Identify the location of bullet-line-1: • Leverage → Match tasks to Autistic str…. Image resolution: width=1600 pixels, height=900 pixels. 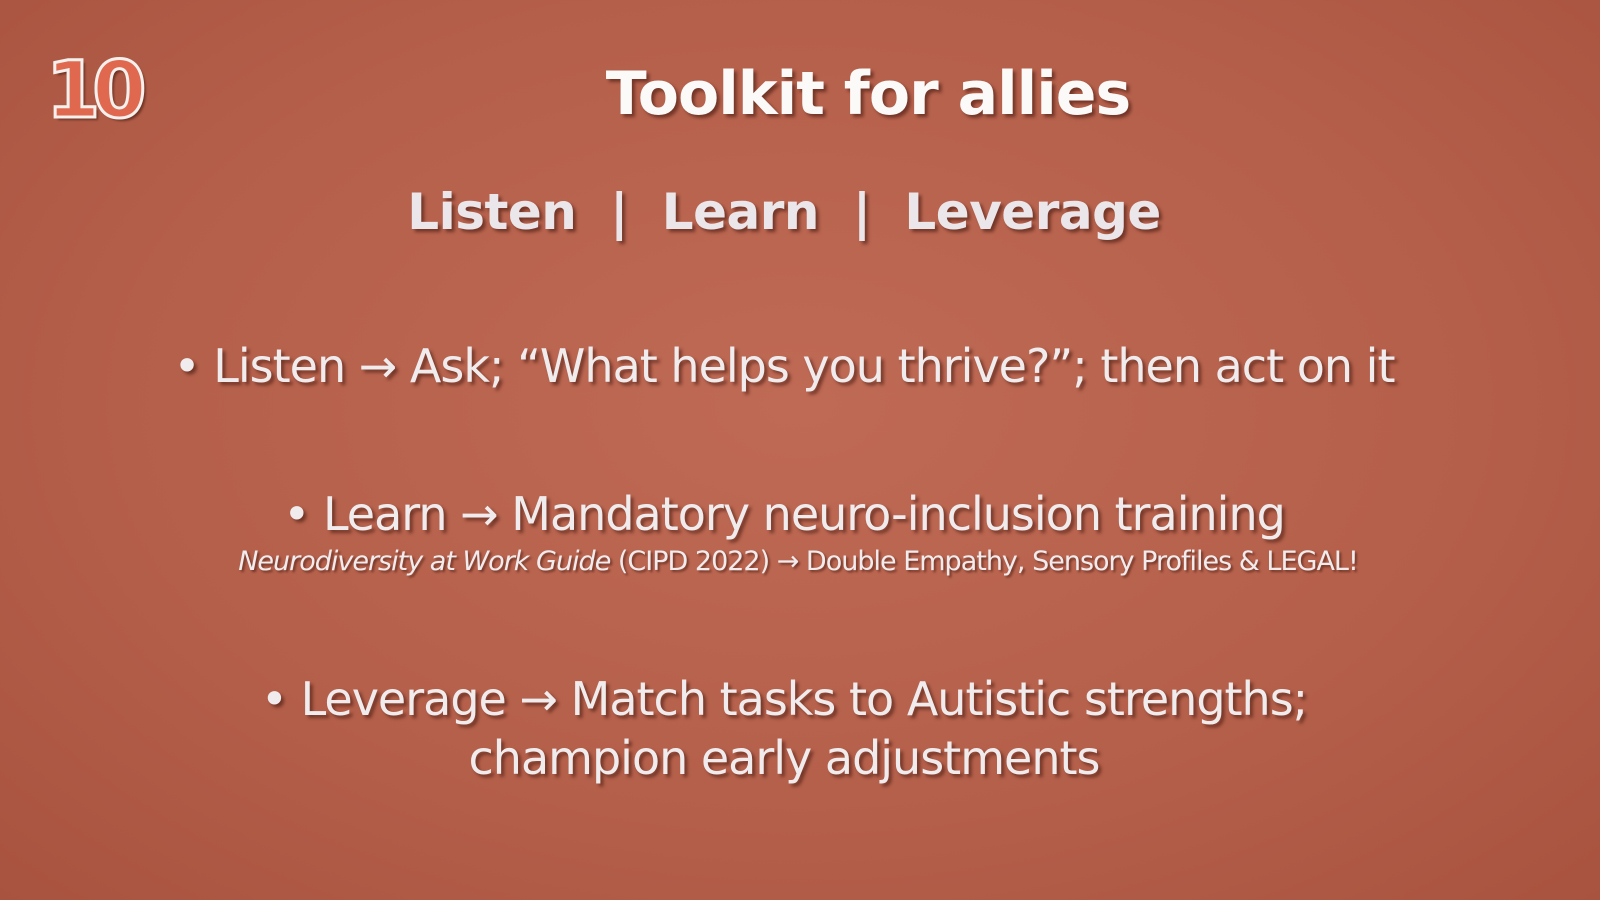
(784, 699).